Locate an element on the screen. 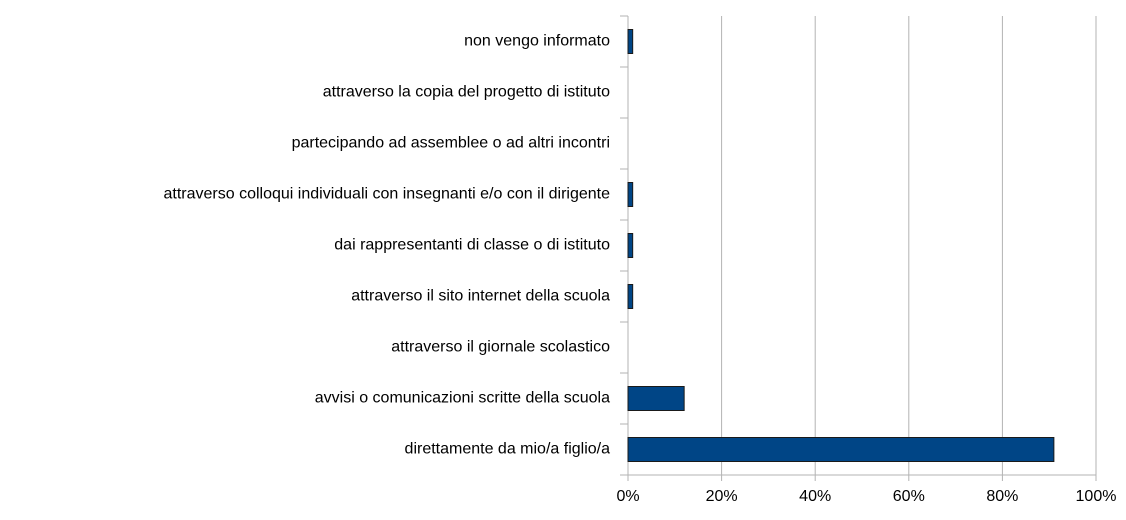 The width and height of the screenshot is (1126, 520). y-tick-label: direttamente da mio/a figlio/a is located at coordinates (508, 449).